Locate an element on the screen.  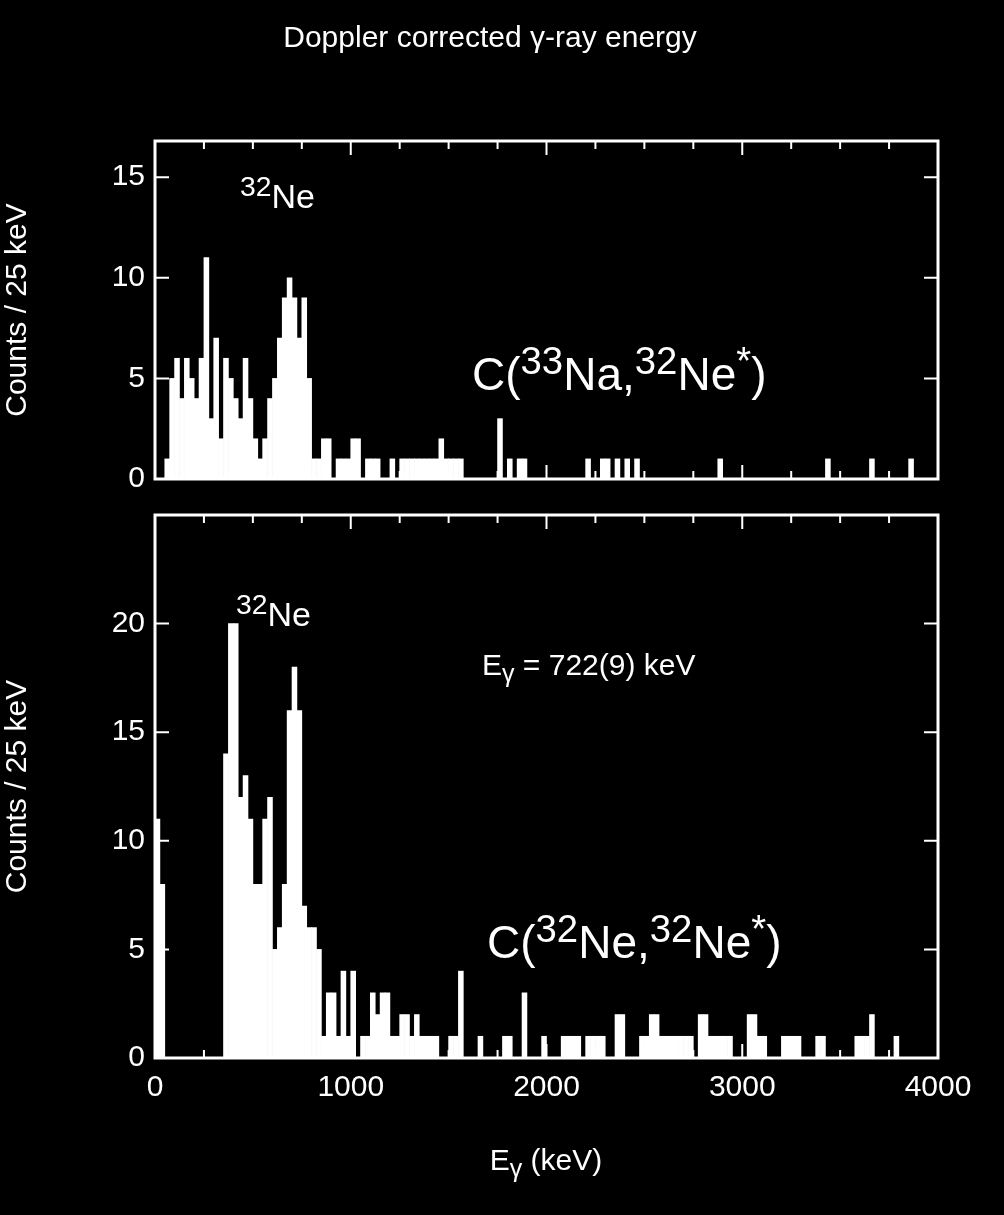
annotation: C($^{32}$Ne,$^{32}$Ne$^{*}$) is located at coordinates (634, 938).